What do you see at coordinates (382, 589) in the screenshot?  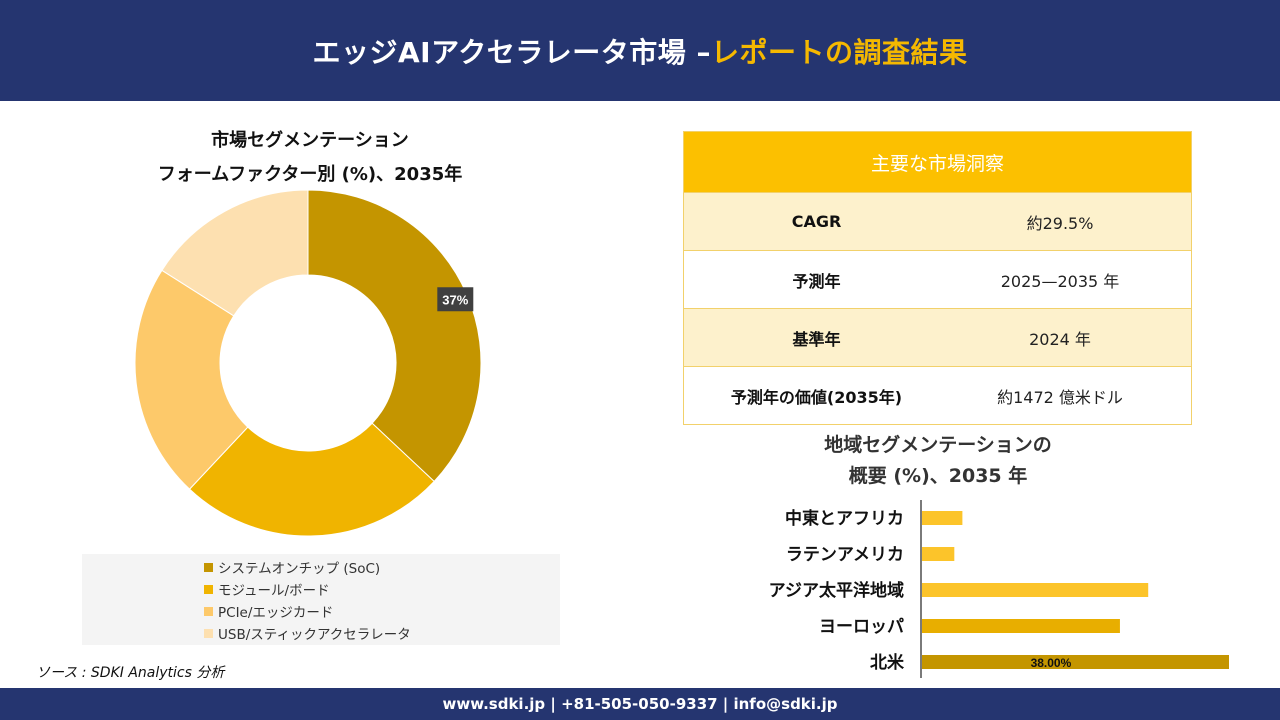 I see `legend-item: モジュール/ボード` at bounding box center [382, 589].